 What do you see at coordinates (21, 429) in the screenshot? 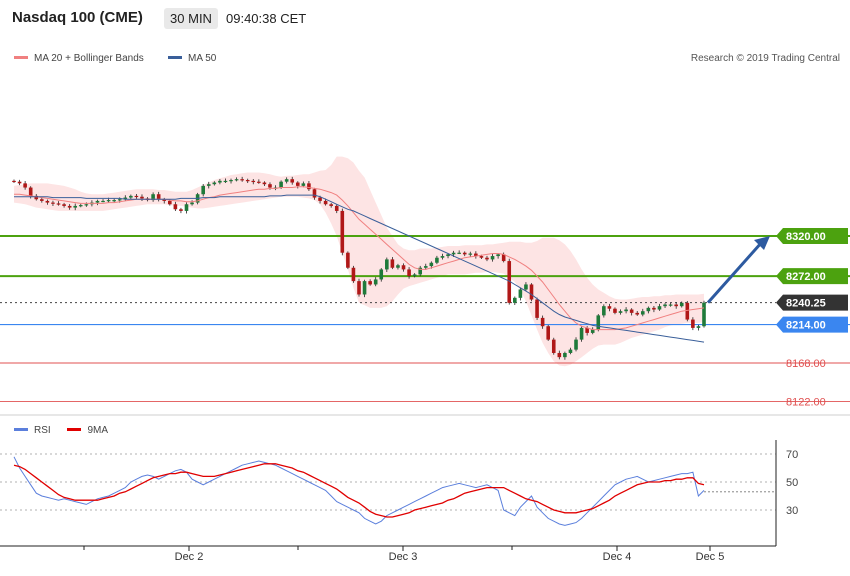
I see `rsi-swatch` at bounding box center [21, 429].